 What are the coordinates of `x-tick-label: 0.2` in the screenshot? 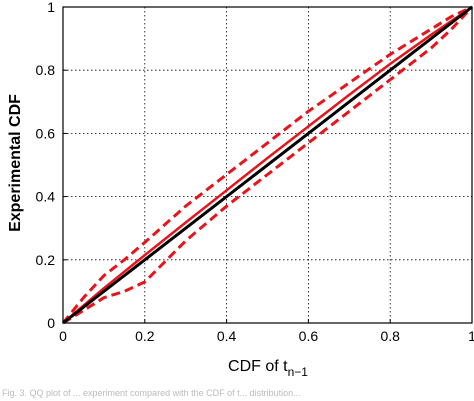 It's located at (145, 336).